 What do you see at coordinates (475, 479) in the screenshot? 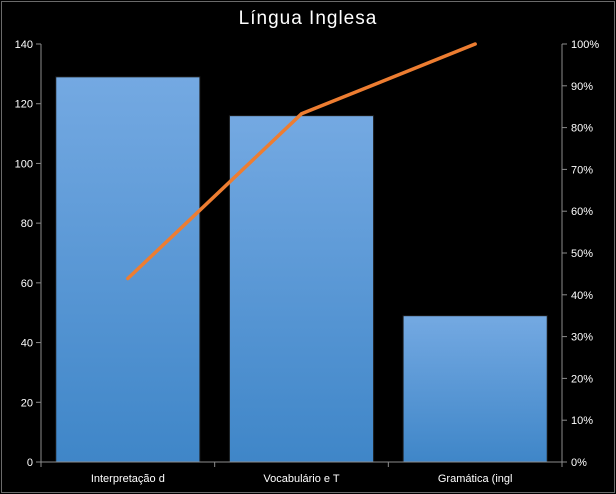
I see `x-category-label-2: Gramática (ingl` at bounding box center [475, 479].